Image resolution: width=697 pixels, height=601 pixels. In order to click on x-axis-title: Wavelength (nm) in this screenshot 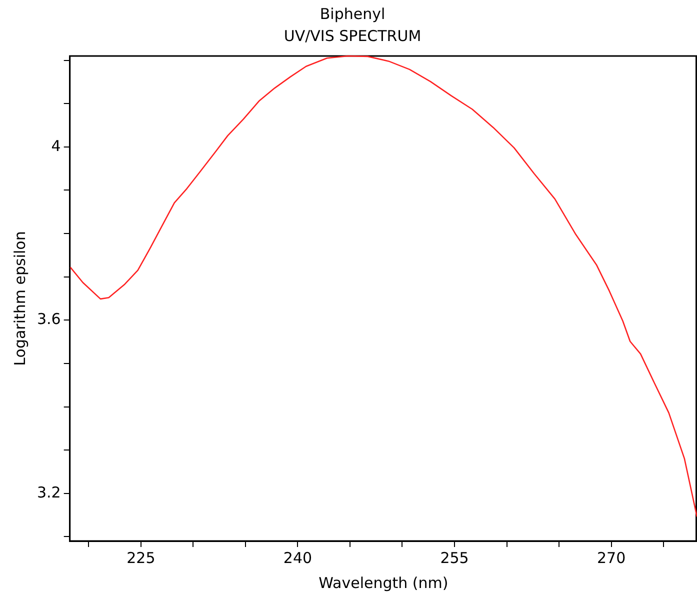, I will do `click(383, 583)`.